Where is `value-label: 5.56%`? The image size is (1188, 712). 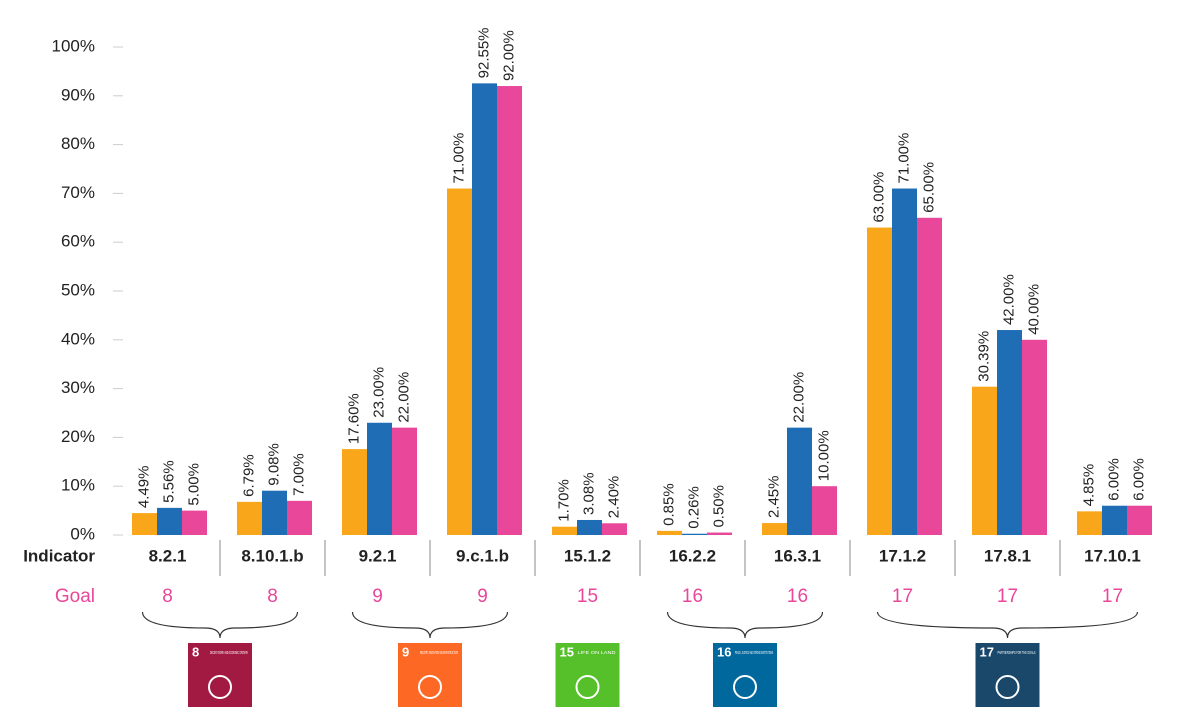 value-label: 5.56% is located at coordinates (168, 481).